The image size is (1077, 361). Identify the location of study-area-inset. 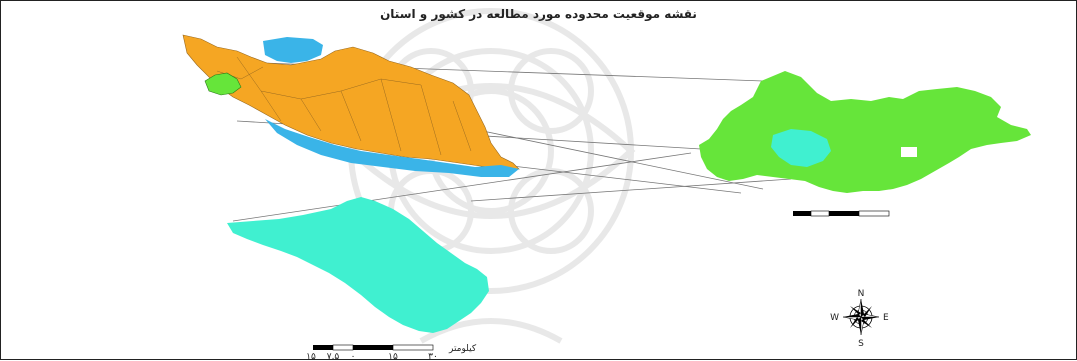
(801, 148).